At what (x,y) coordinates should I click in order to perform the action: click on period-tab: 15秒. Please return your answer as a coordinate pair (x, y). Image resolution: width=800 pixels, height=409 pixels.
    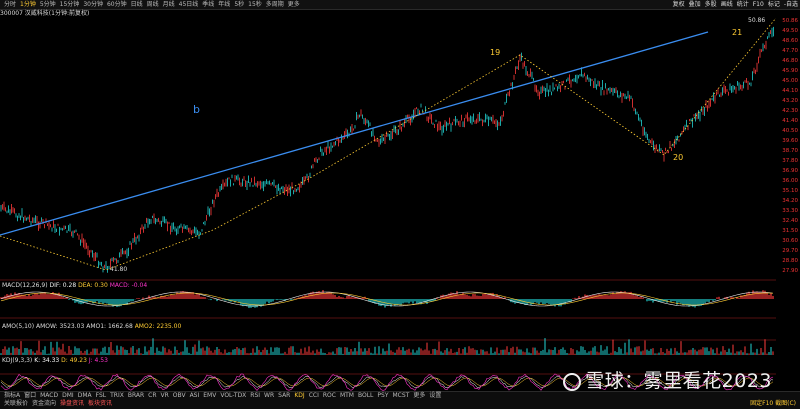
    Looking at the image, I should click on (255, 4).